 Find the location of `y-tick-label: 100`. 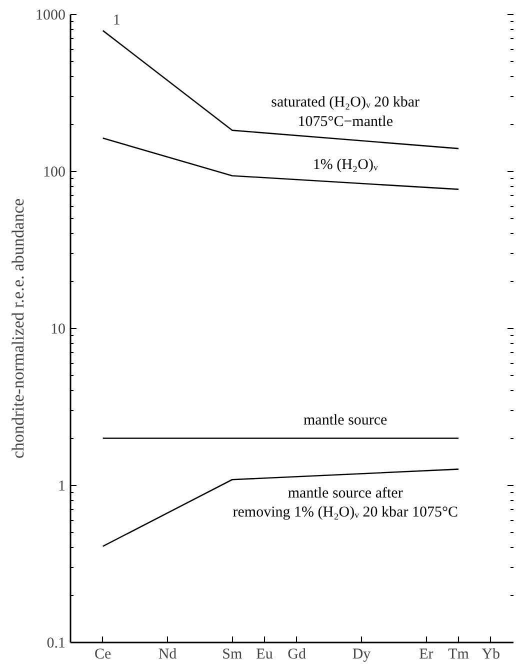

y-tick-label: 100 is located at coordinates (54, 172).